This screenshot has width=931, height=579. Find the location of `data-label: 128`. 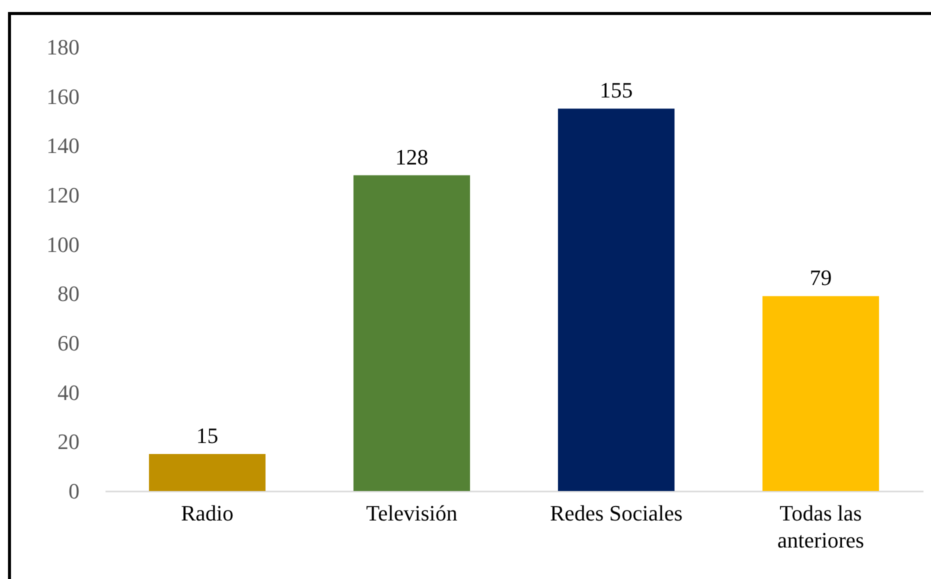

data-label: 128 is located at coordinates (411, 157).